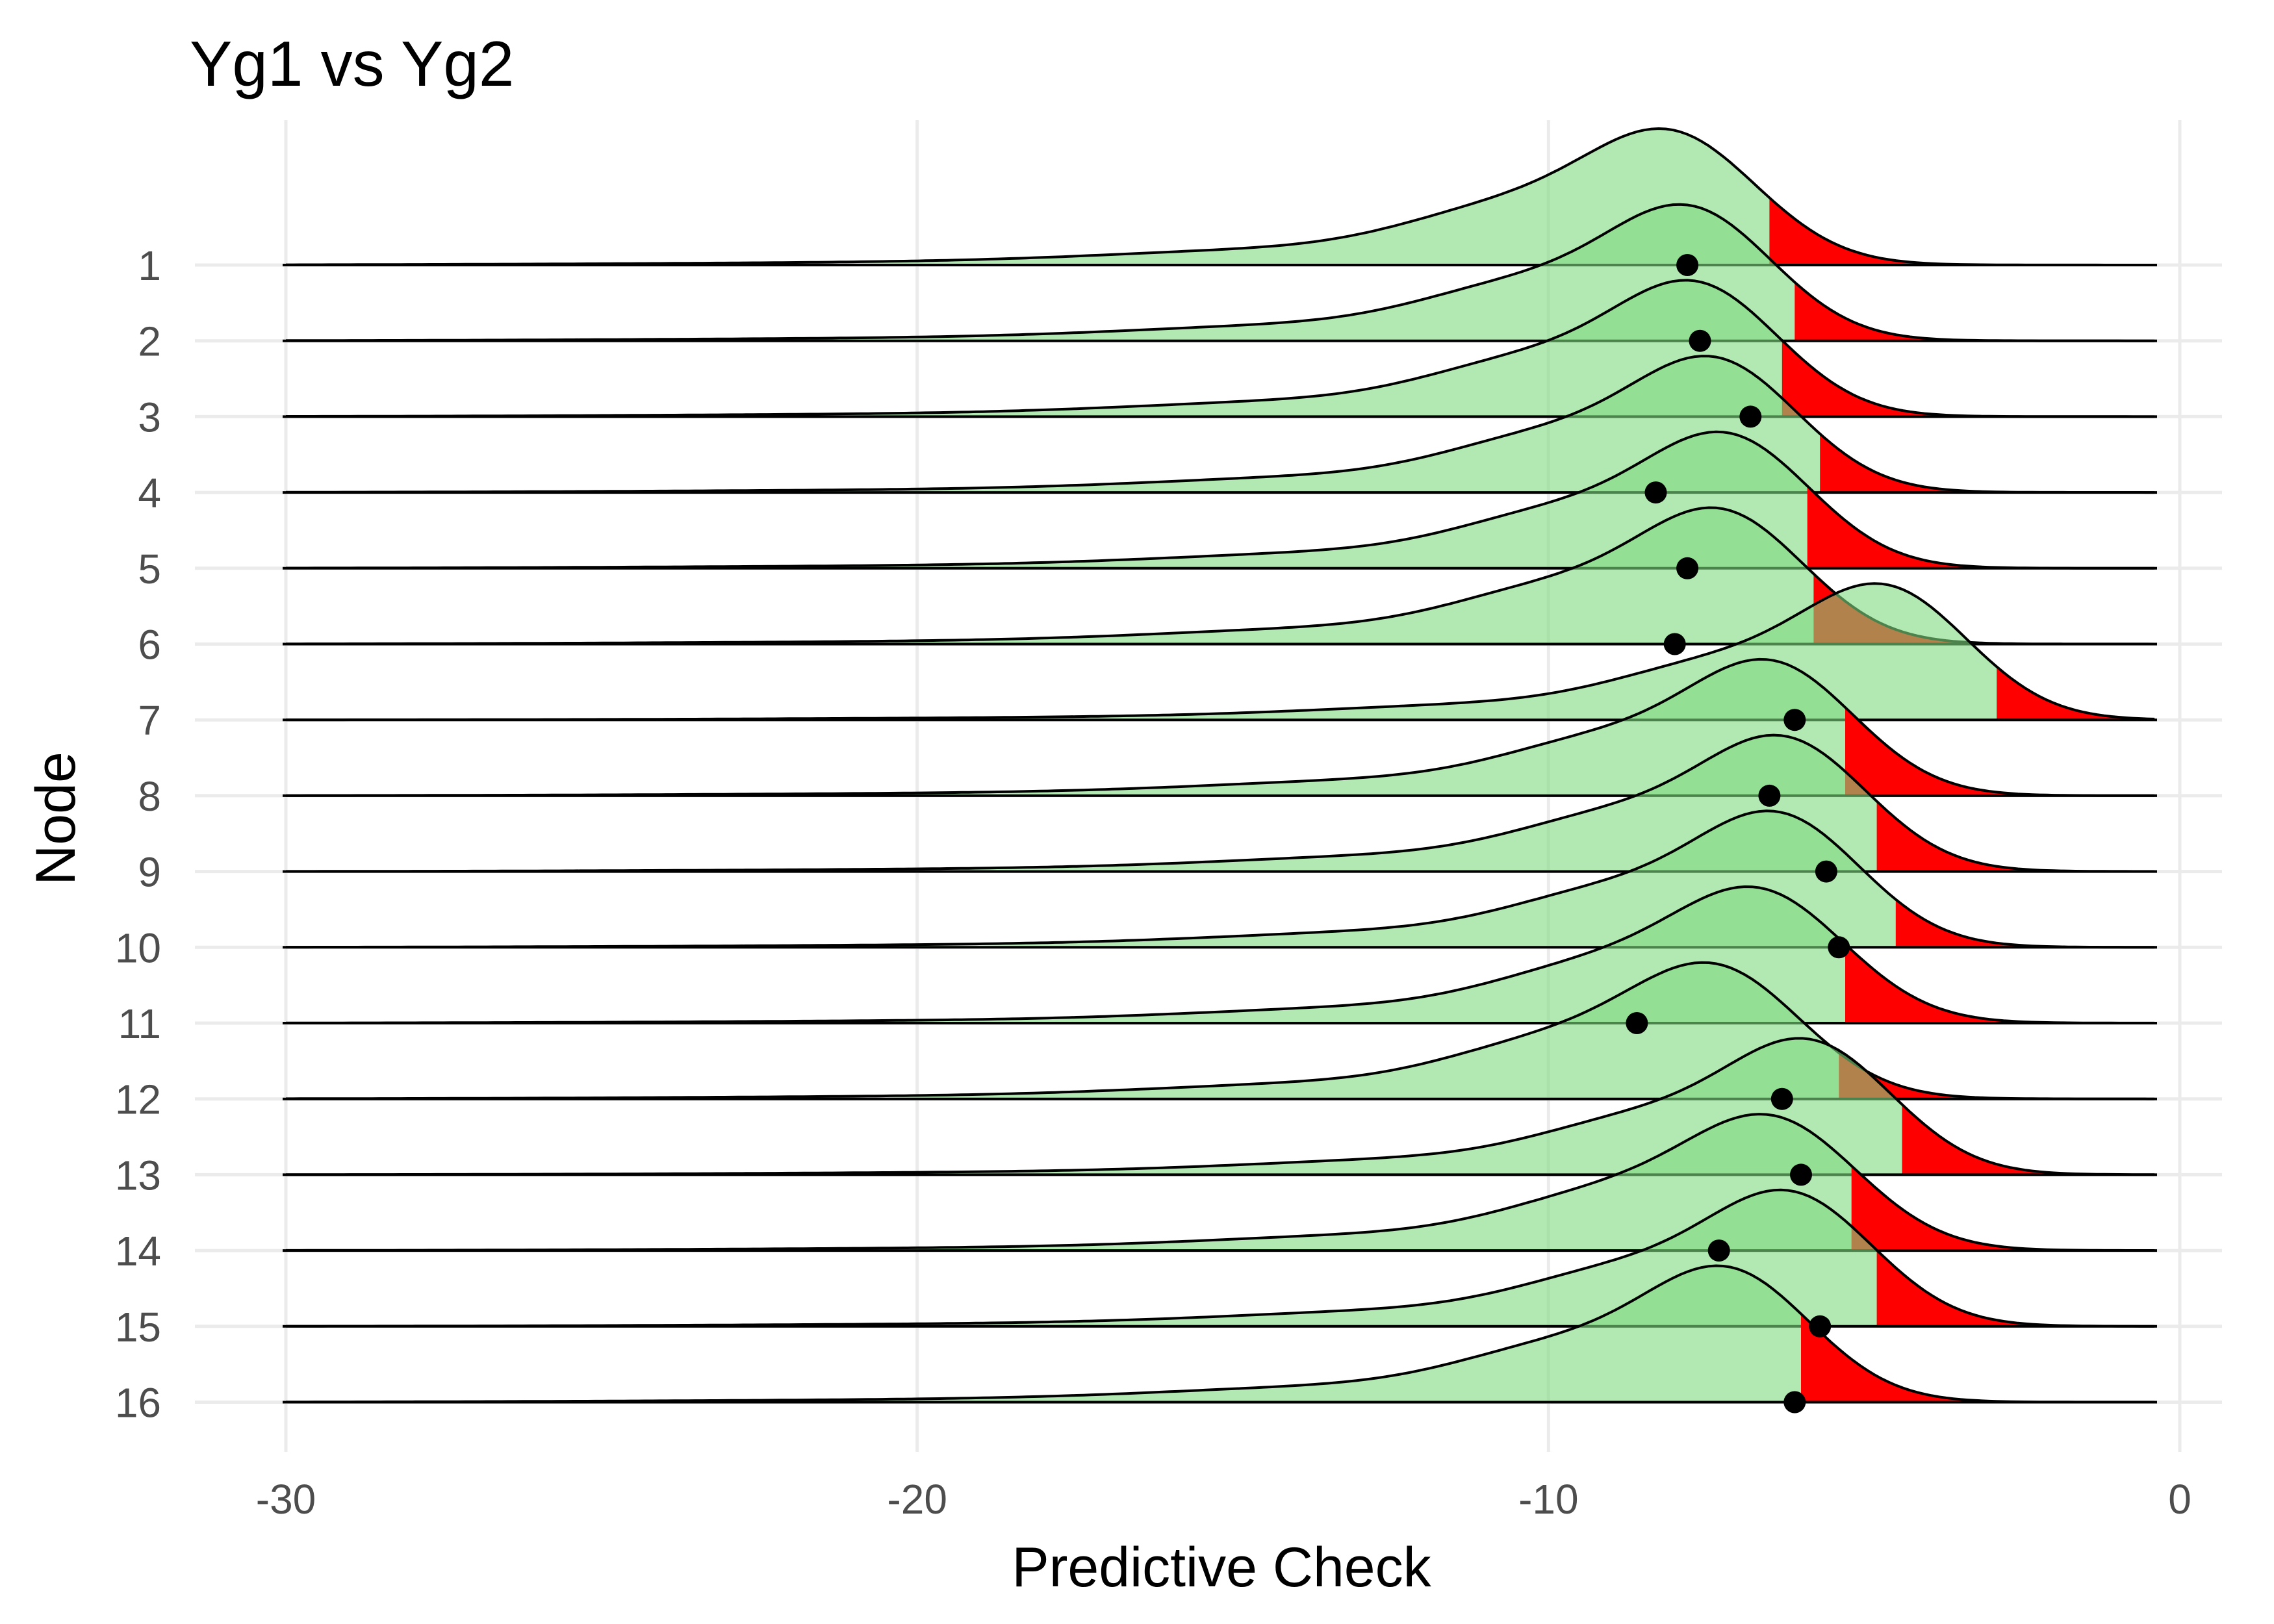  Describe the element at coordinates (149, 417) in the screenshot. I see `y-tick-label: 3` at that location.